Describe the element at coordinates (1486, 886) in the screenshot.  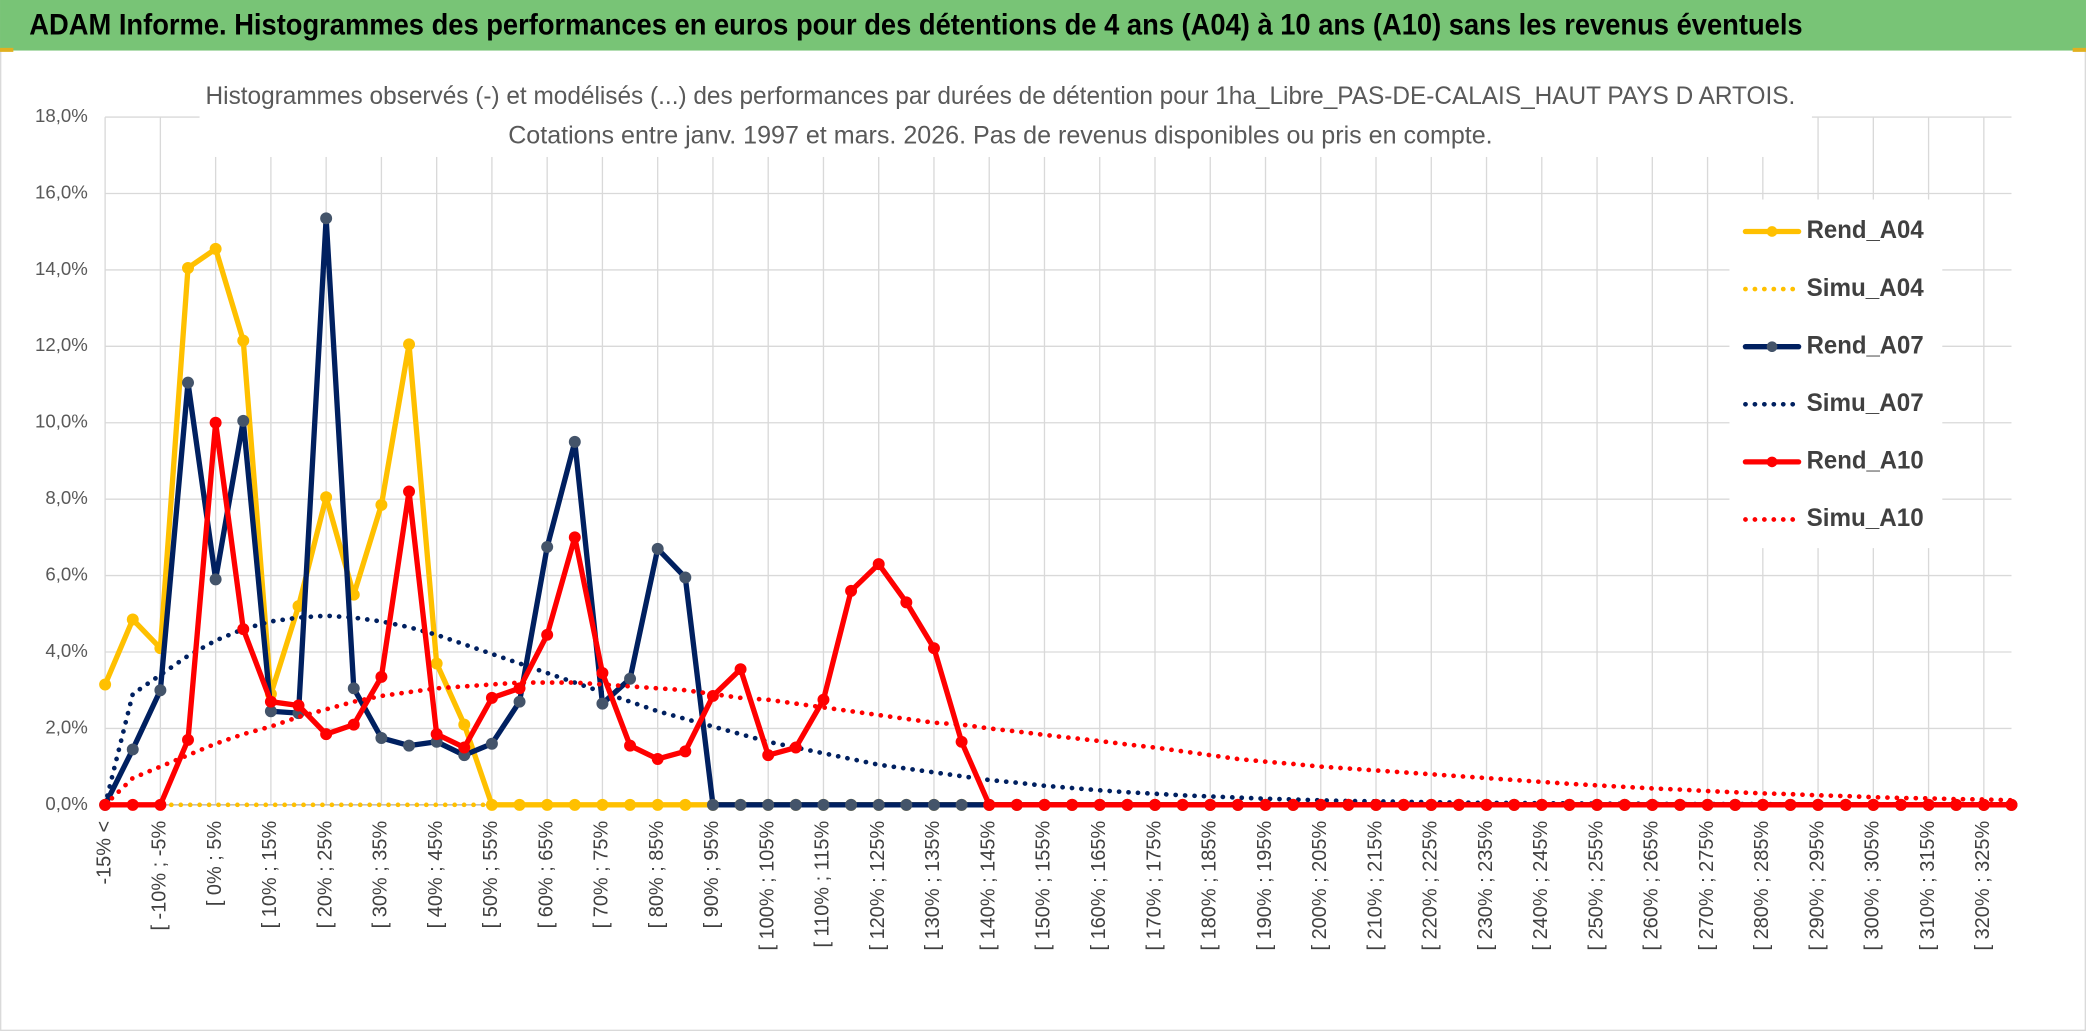
I see `x-tick-label: [ 230% ; 235%` at that location.